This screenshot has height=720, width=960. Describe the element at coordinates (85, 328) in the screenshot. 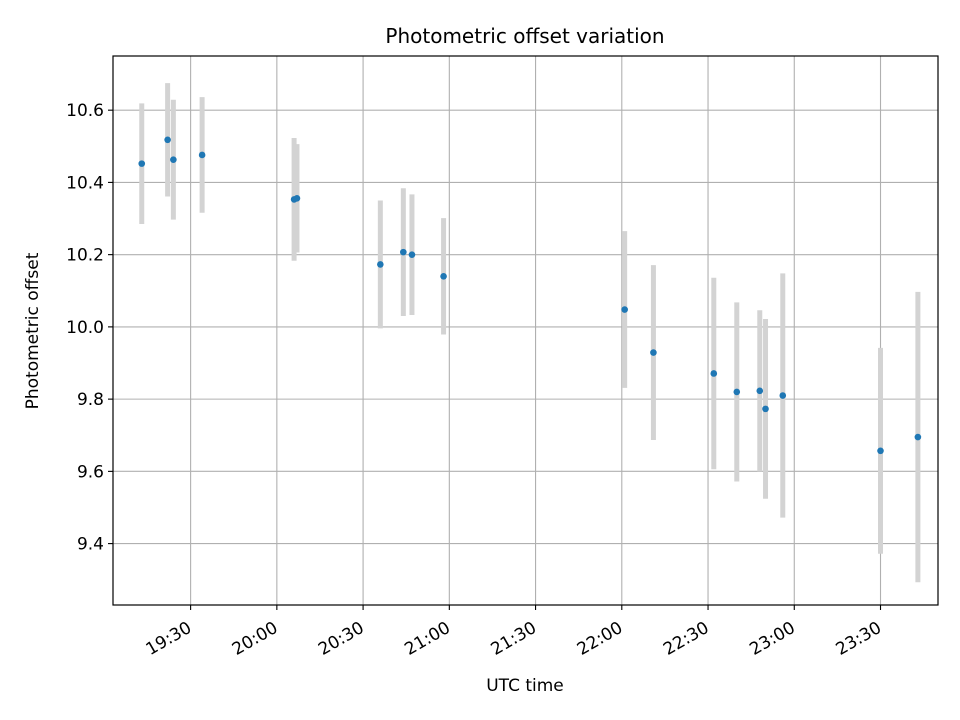

I see `y-tick-label: 10.0` at that location.